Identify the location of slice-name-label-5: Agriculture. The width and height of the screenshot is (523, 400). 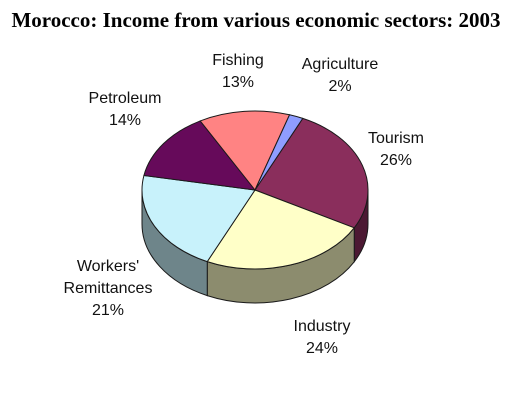
(340, 64).